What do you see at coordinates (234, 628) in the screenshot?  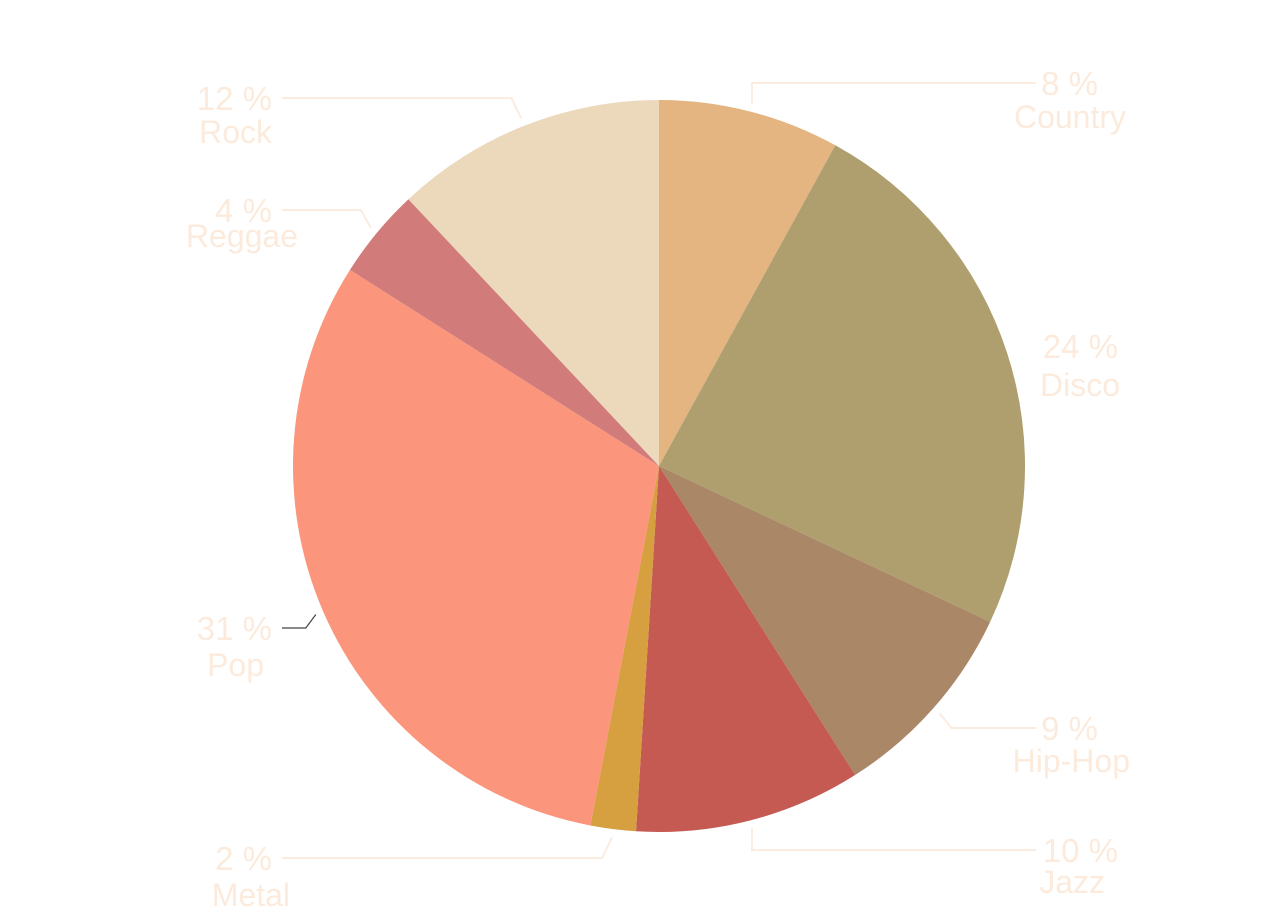 I see `slice-label-pop-percent: 31 %` at bounding box center [234, 628].